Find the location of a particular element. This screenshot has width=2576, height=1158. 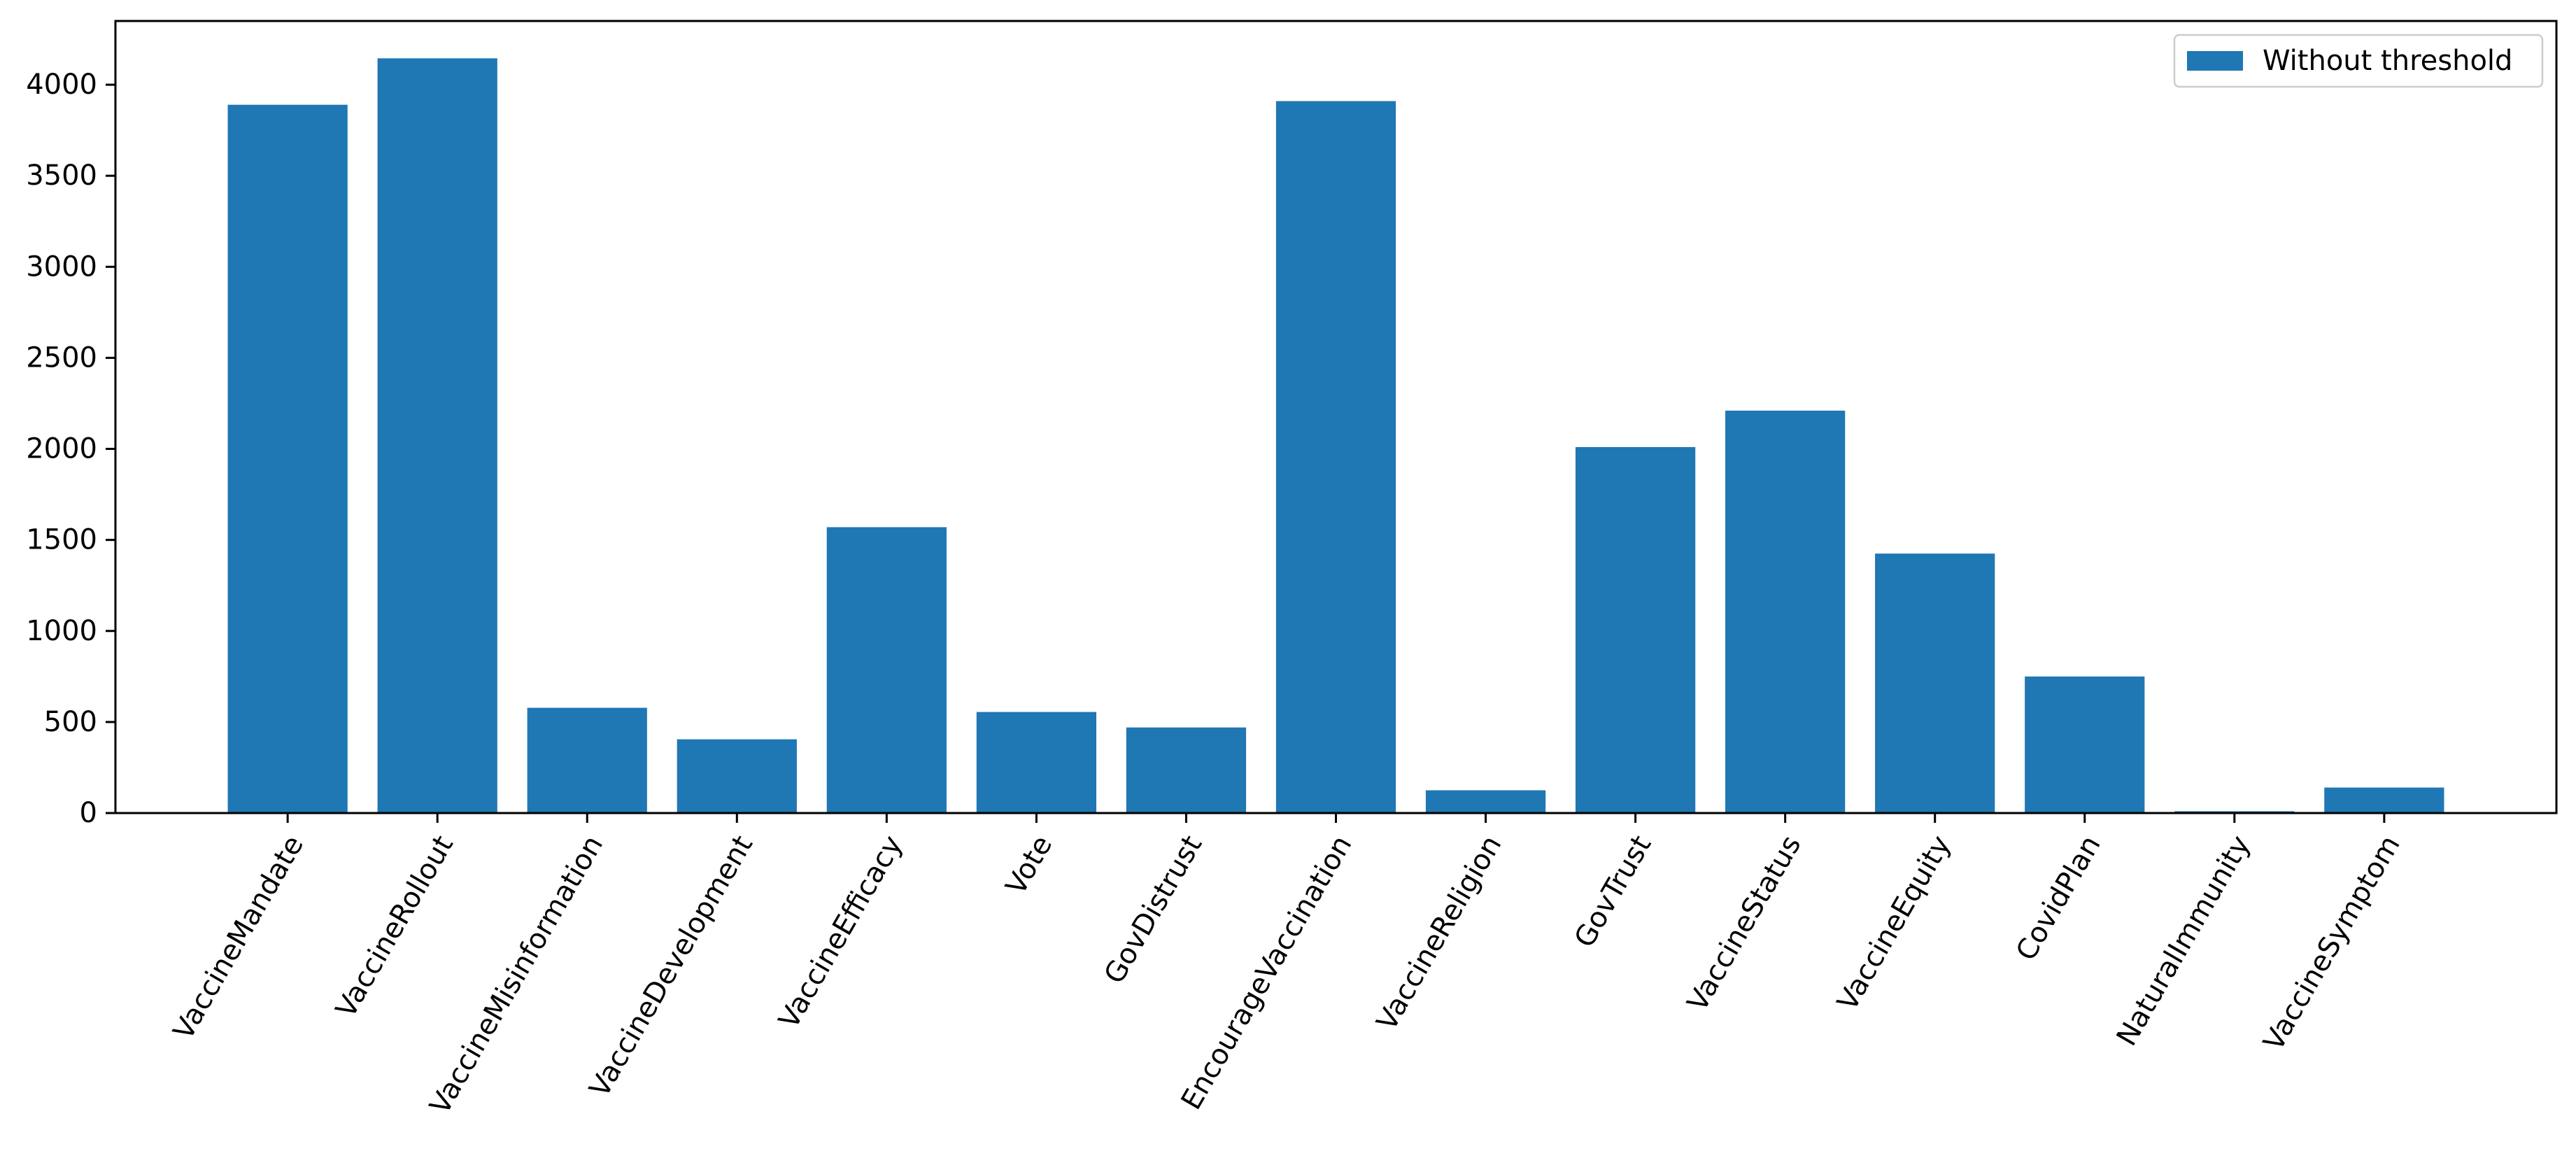

y-tick-label: 3500 is located at coordinates (61, 176).